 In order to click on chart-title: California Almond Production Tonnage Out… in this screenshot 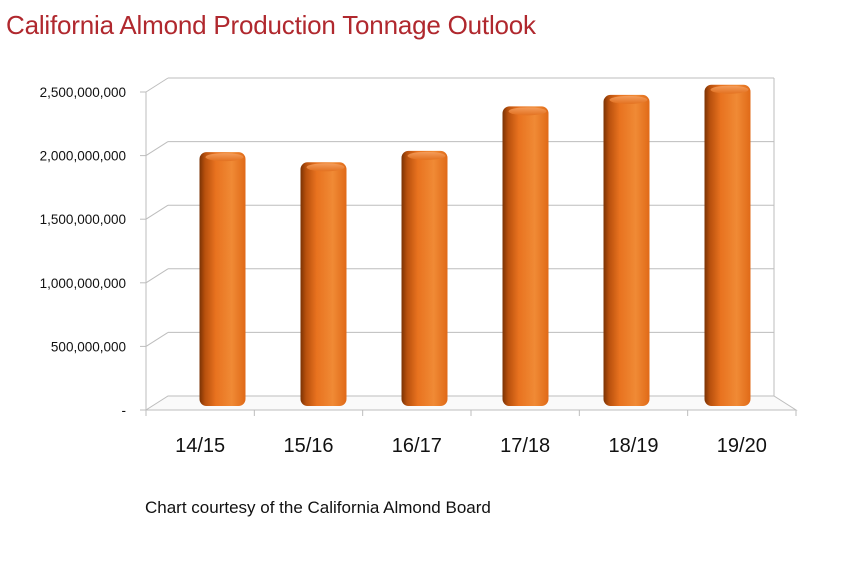, I will do `click(271, 25)`.